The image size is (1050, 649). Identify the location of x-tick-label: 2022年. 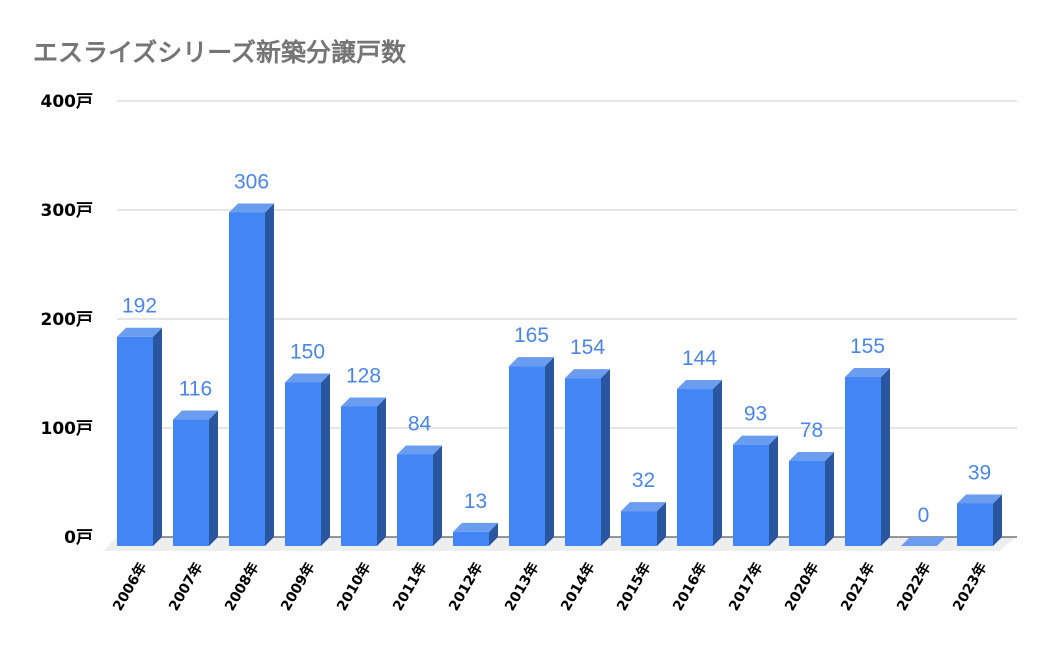
(913, 587).